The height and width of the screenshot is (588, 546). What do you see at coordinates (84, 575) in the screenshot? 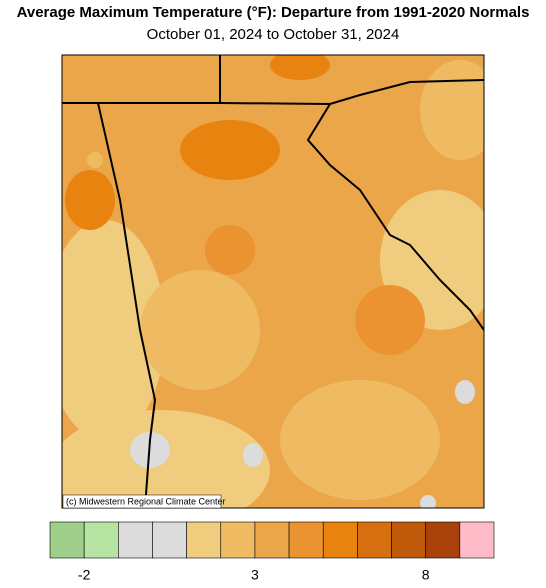
I see `legend-tick-label: -2` at bounding box center [84, 575].